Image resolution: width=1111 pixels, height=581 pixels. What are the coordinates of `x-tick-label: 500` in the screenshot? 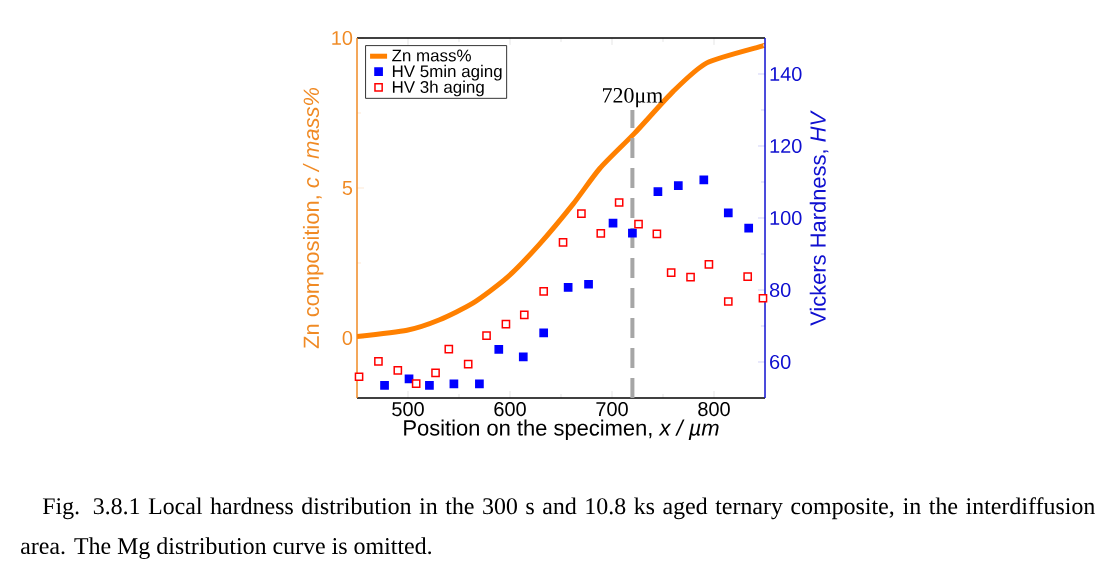 It's located at (408, 409).